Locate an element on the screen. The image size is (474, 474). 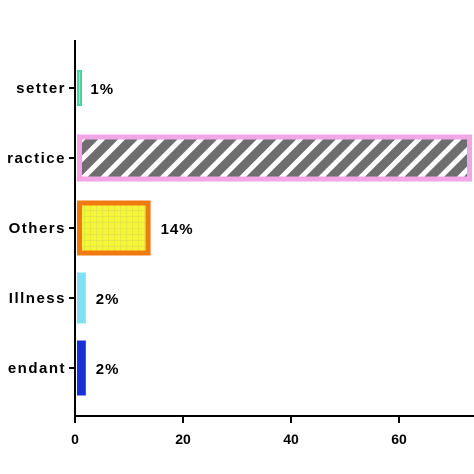
category-label: endant is located at coordinates (37, 368).